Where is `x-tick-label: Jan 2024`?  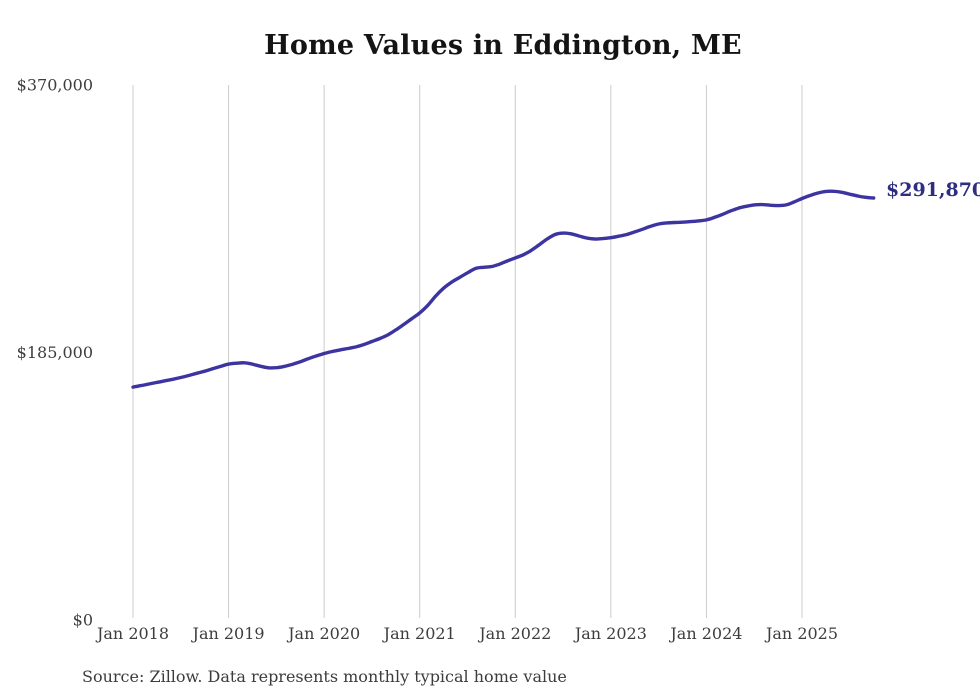
x-tick-label: Jan 2024 is located at coordinates (705, 633).